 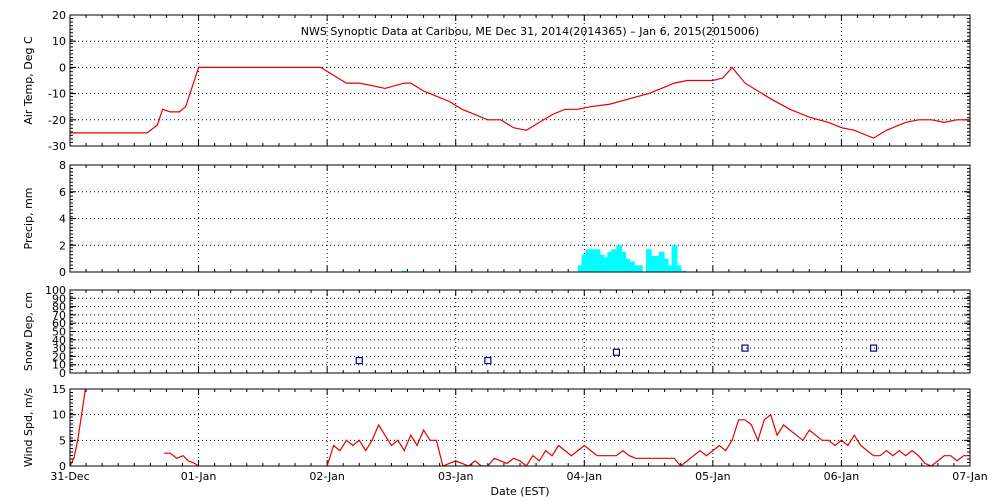 What do you see at coordinates (59, 340) in the screenshot?
I see `snow-depth-ytick-label: 40` at bounding box center [59, 340].